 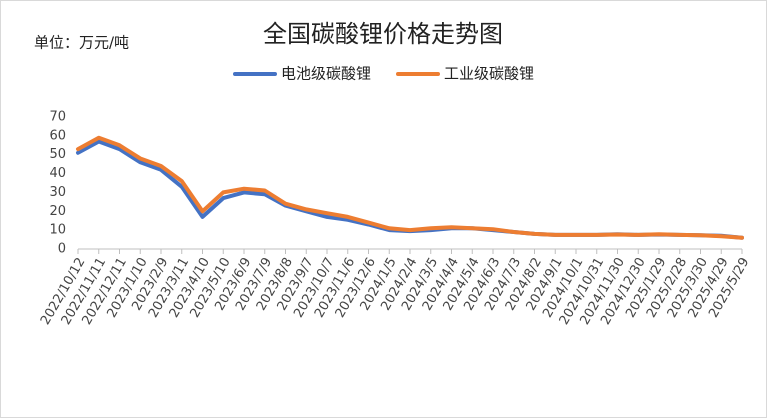 What do you see at coordinates (383, 34) in the screenshot?
I see `chart-title: 全国碳酸锂价格走势图` at bounding box center [383, 34].